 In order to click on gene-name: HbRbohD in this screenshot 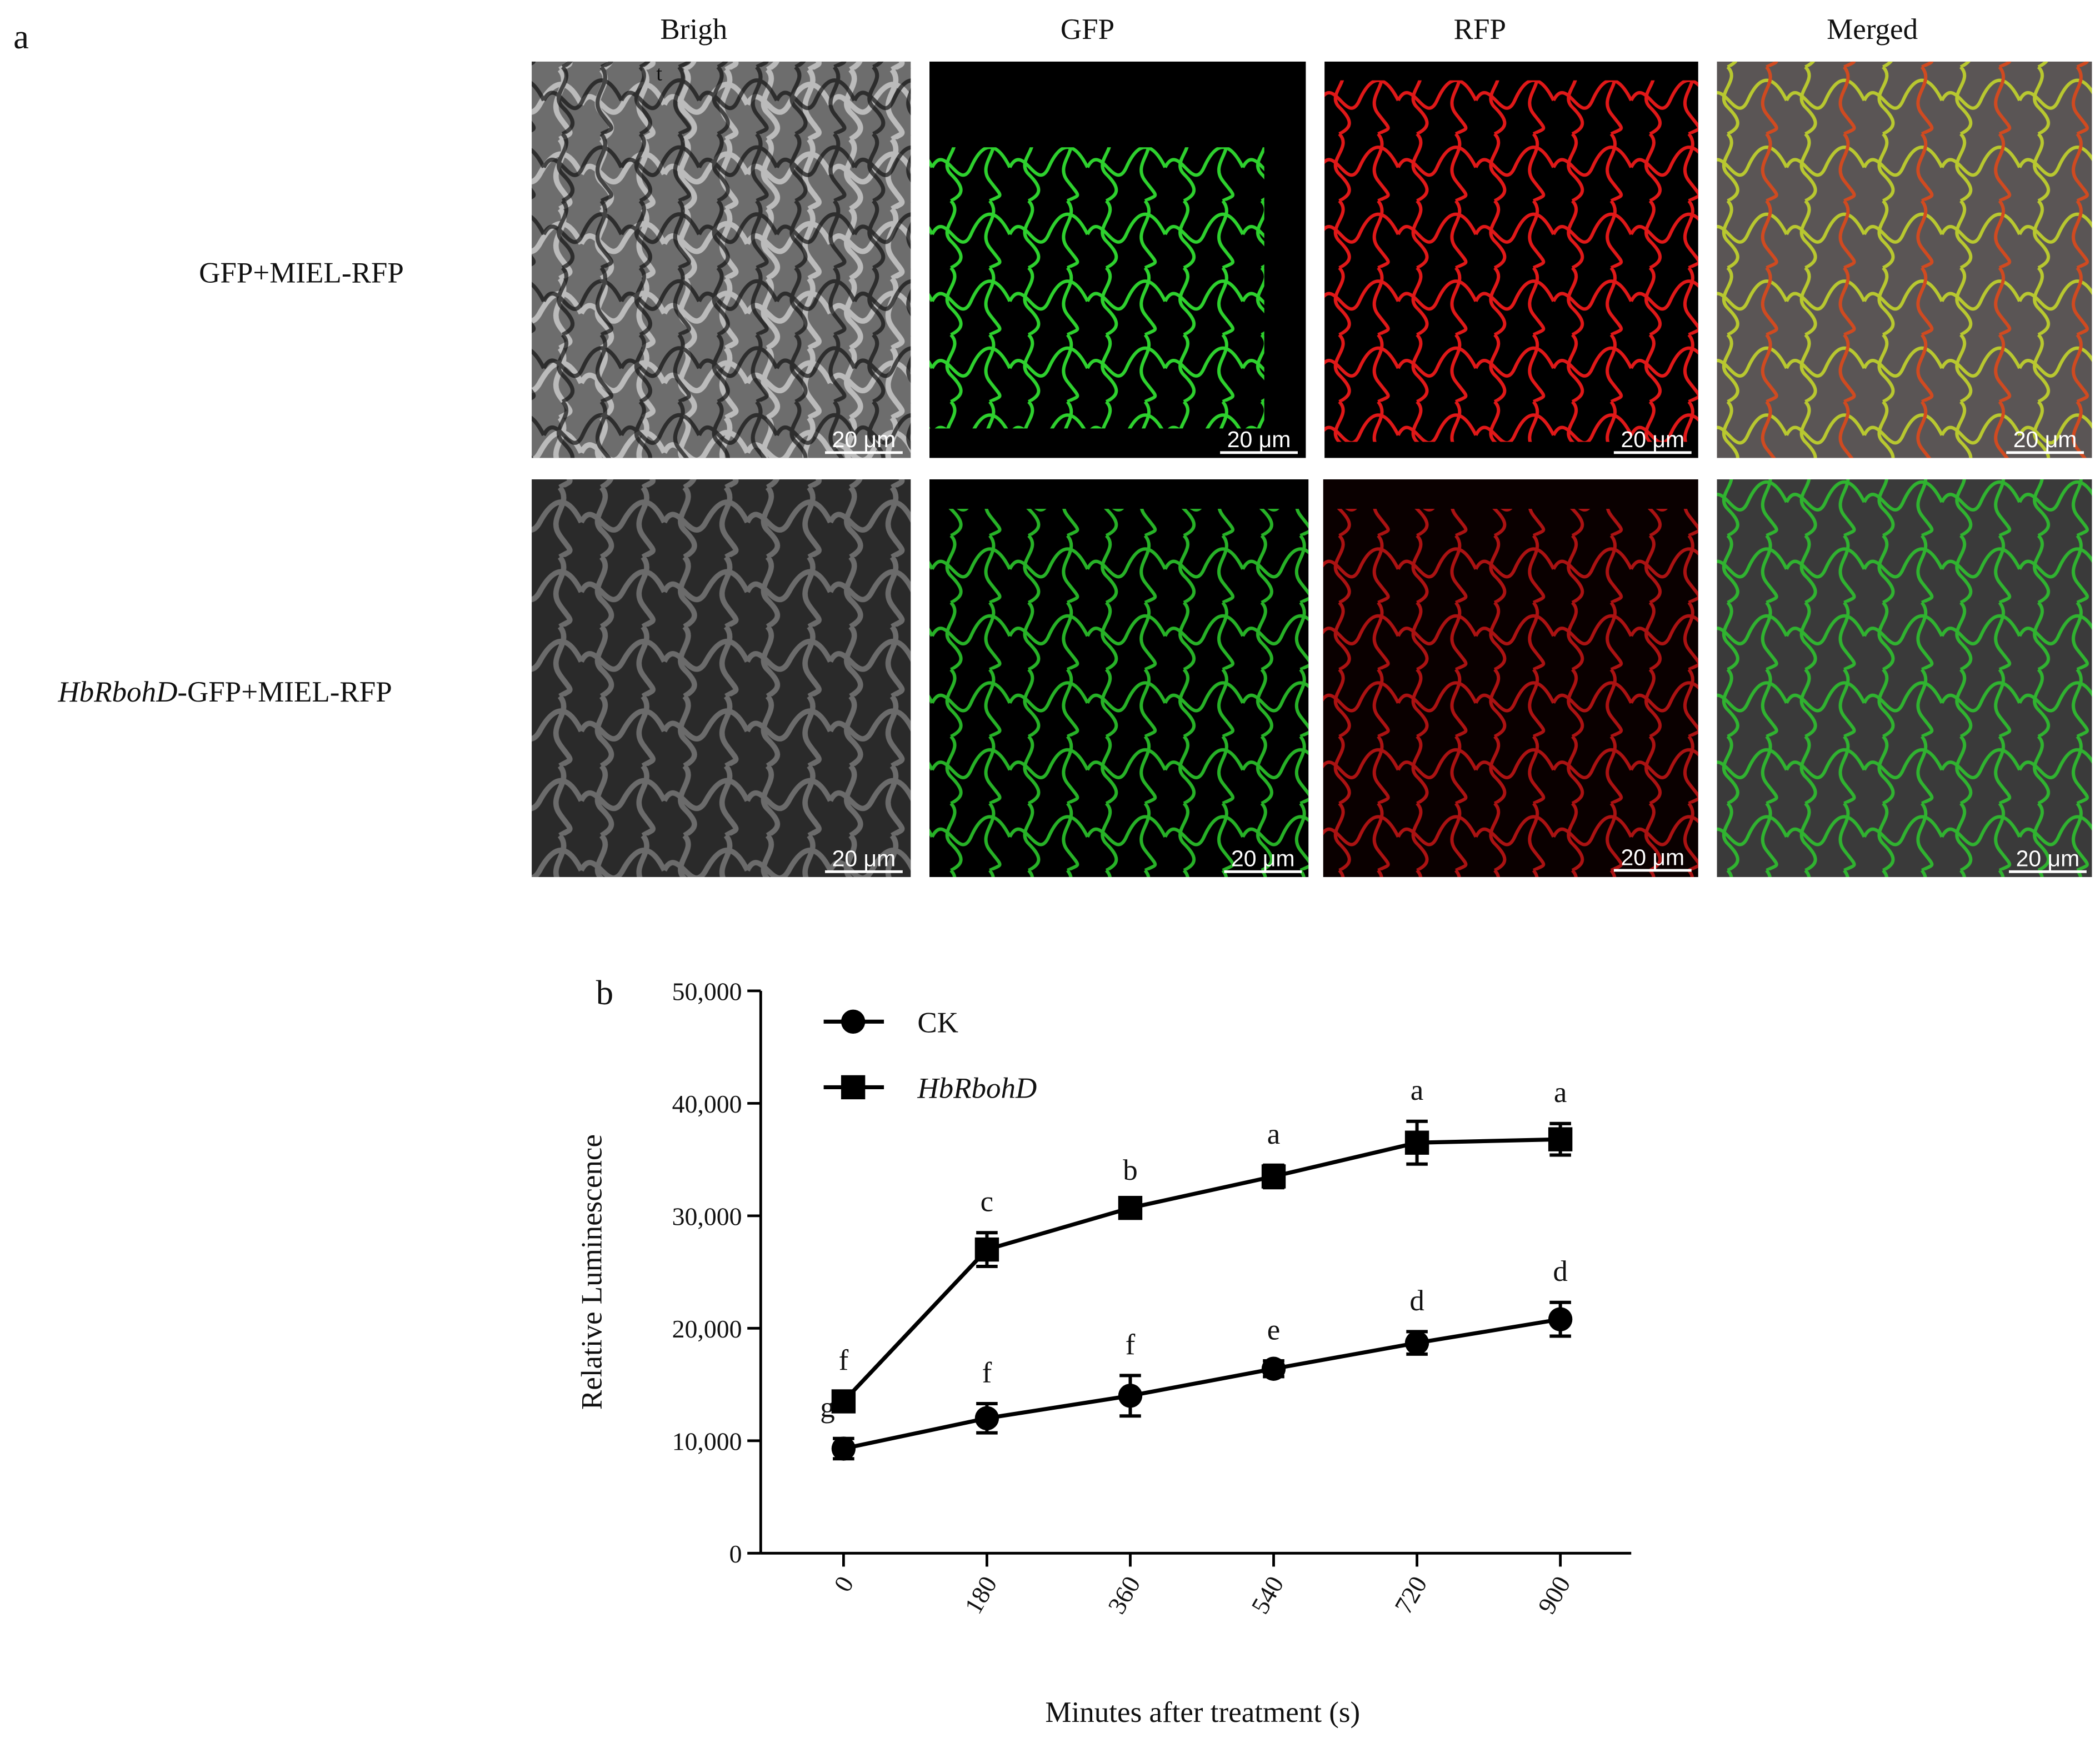, I will do `click(117, 692)`.